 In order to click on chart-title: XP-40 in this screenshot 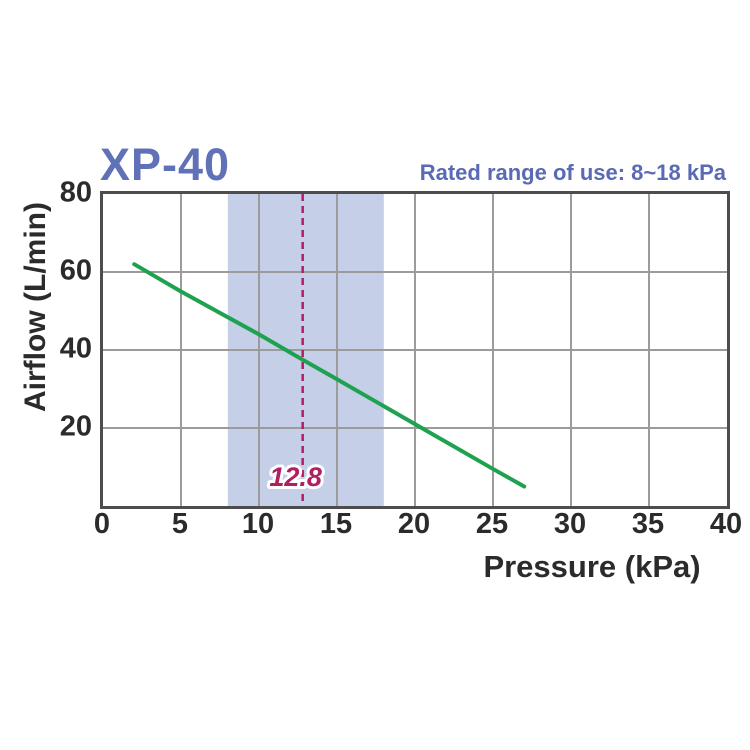, I will do `click(165, 164)`.